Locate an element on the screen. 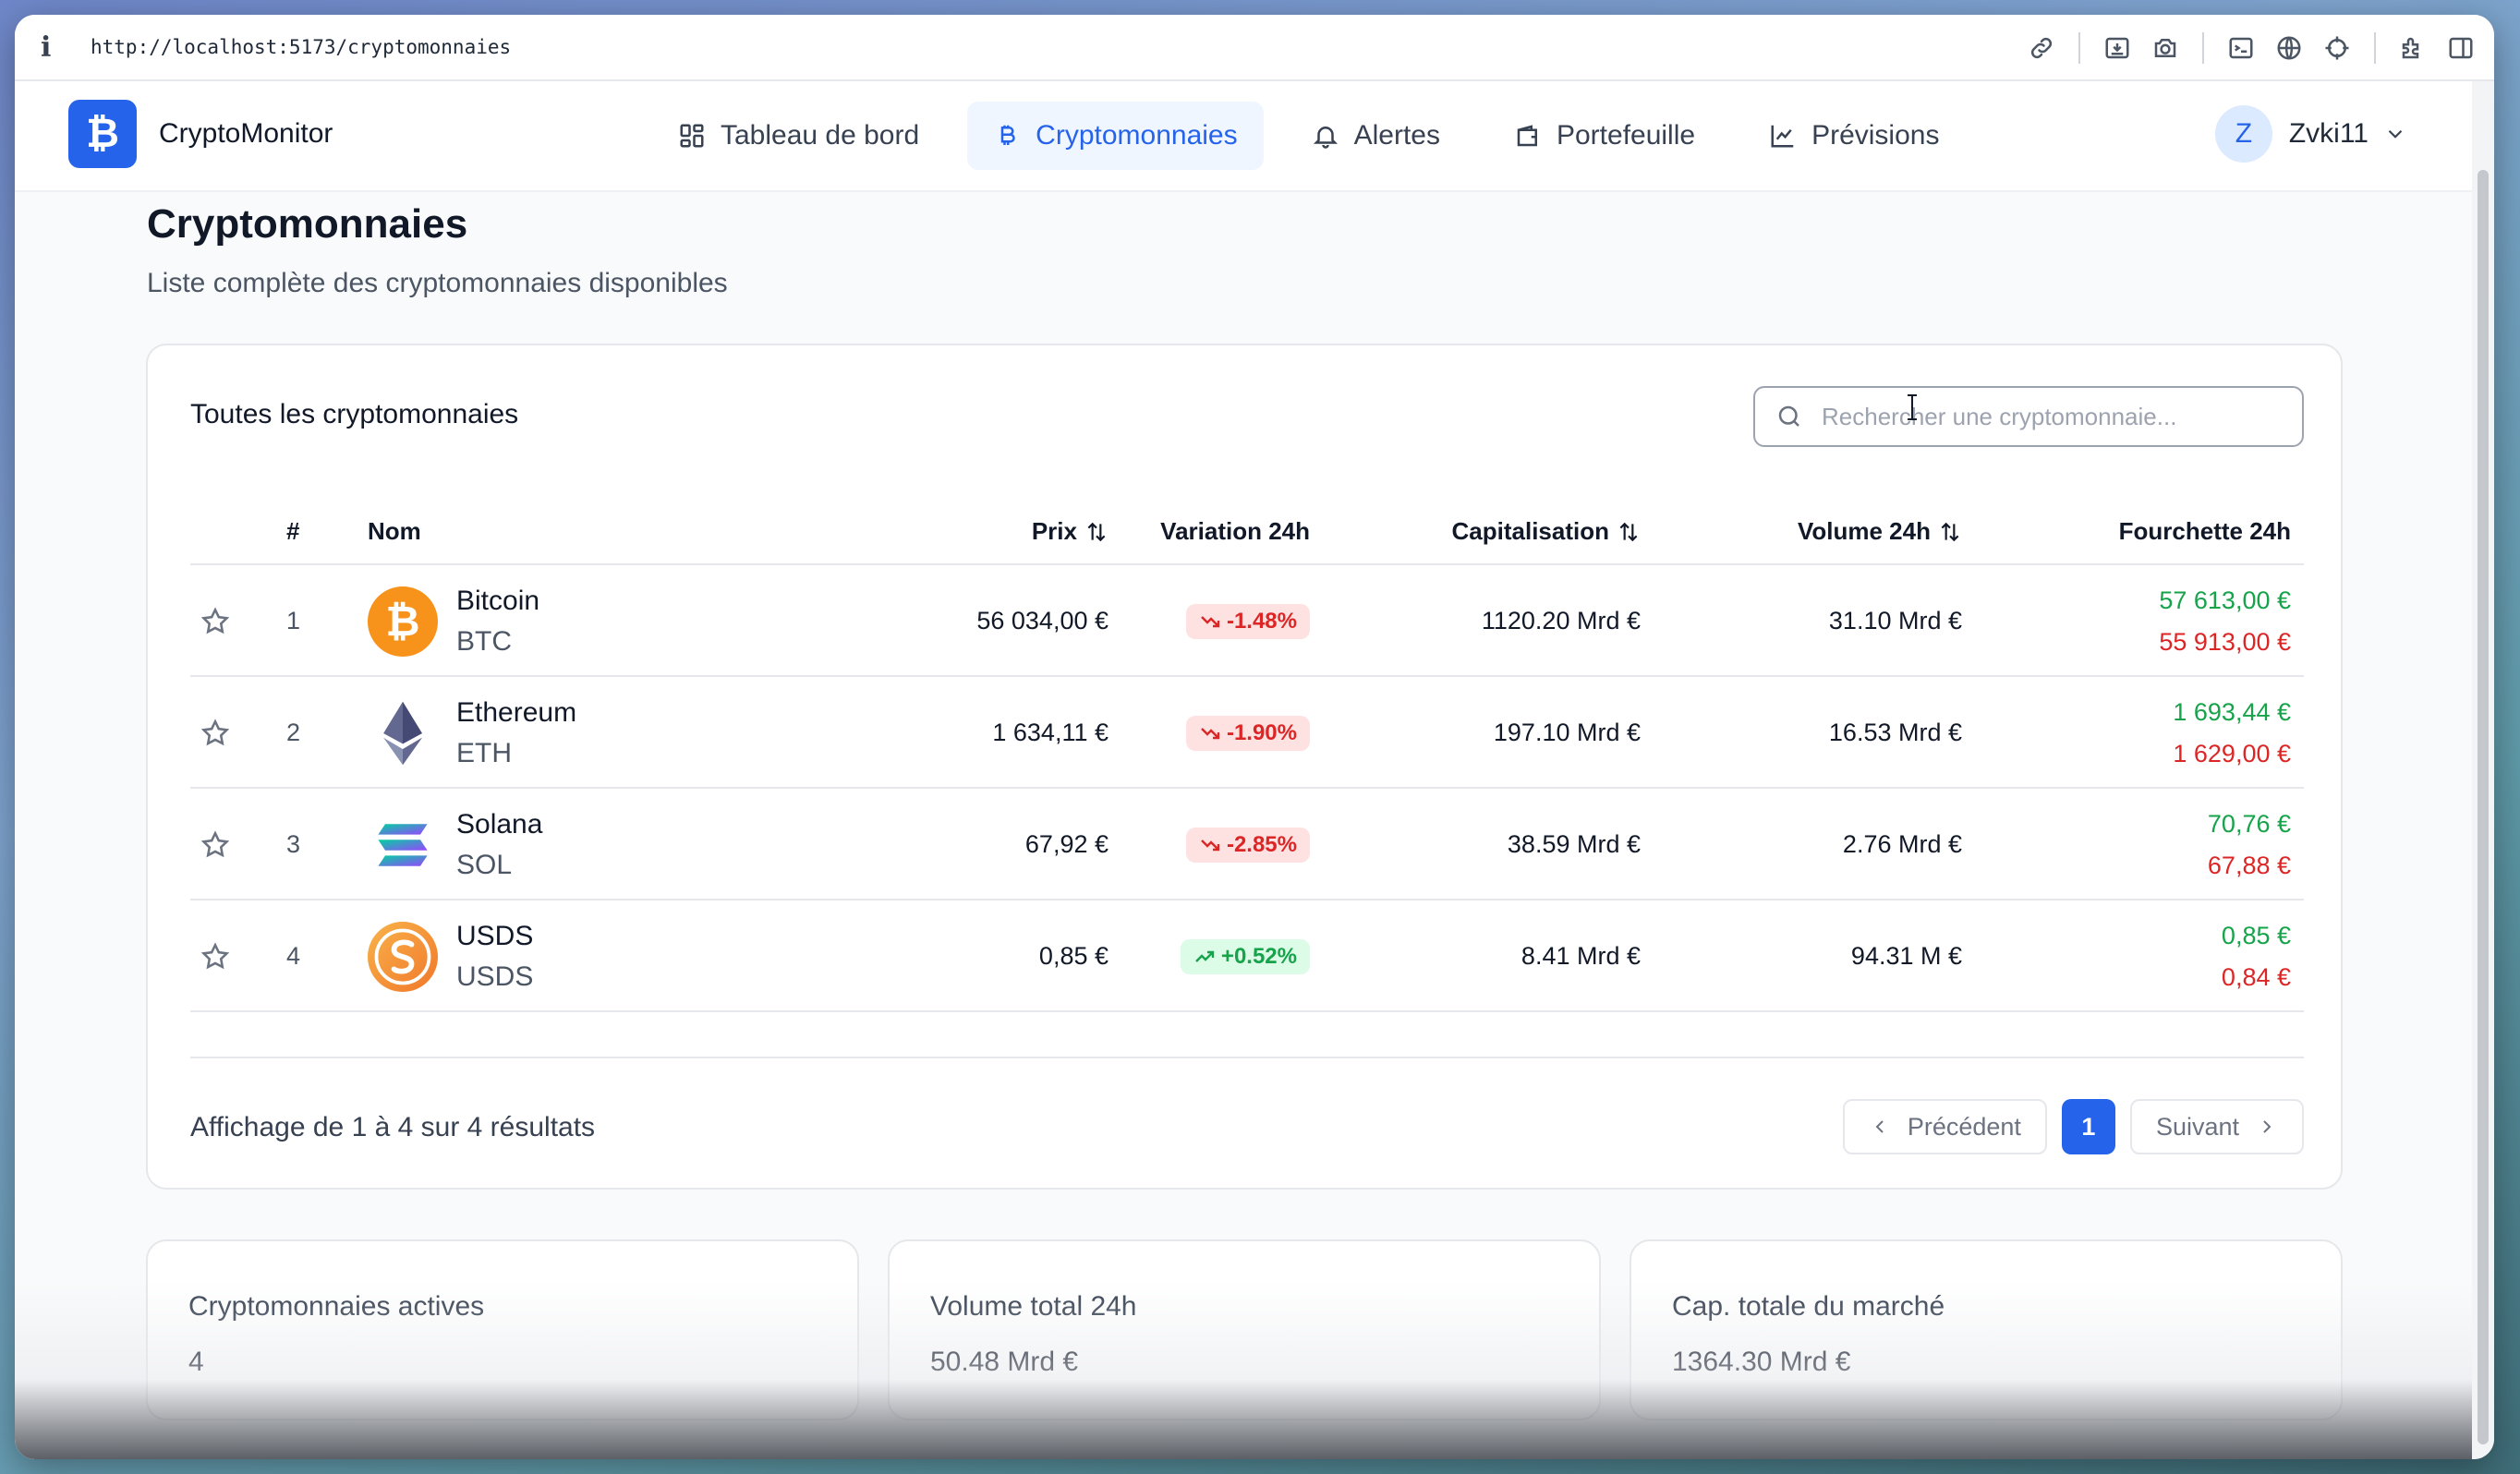 The image size is (2520, 1474). nav-item-alerts: Alertes is located at coordinates (1376, 136).